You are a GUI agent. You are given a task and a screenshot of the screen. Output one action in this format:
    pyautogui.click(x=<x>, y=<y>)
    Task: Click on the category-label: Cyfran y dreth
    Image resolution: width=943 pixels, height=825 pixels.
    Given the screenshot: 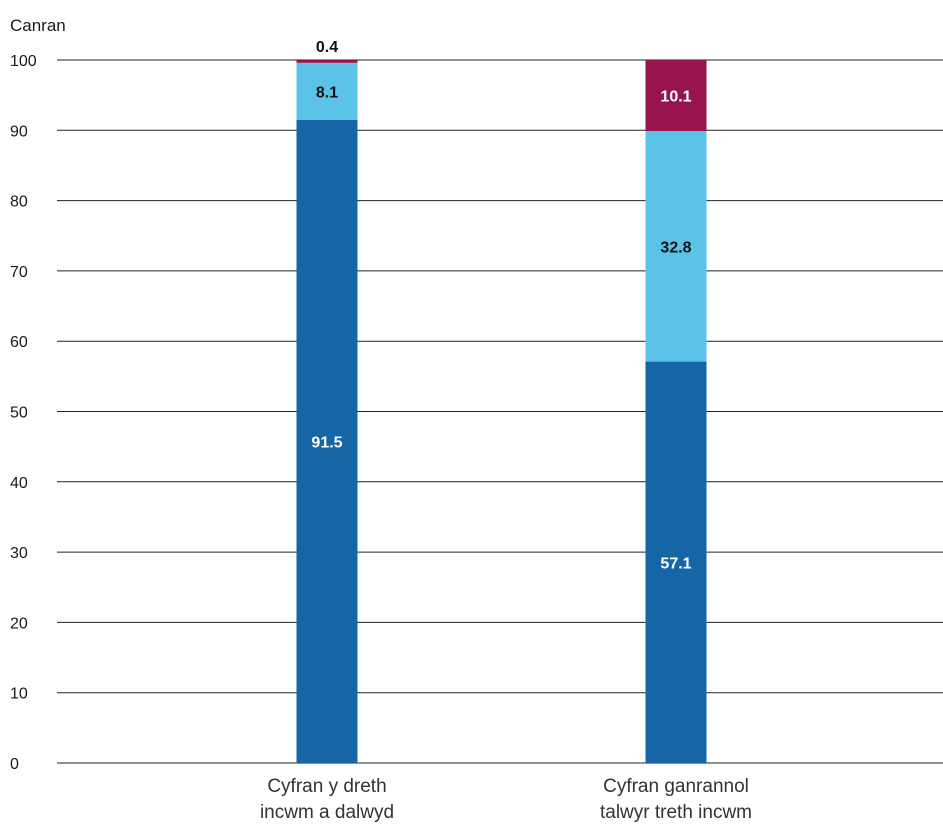 What is the action you would take?
    pyautogui.click(x=326, y=786)
    